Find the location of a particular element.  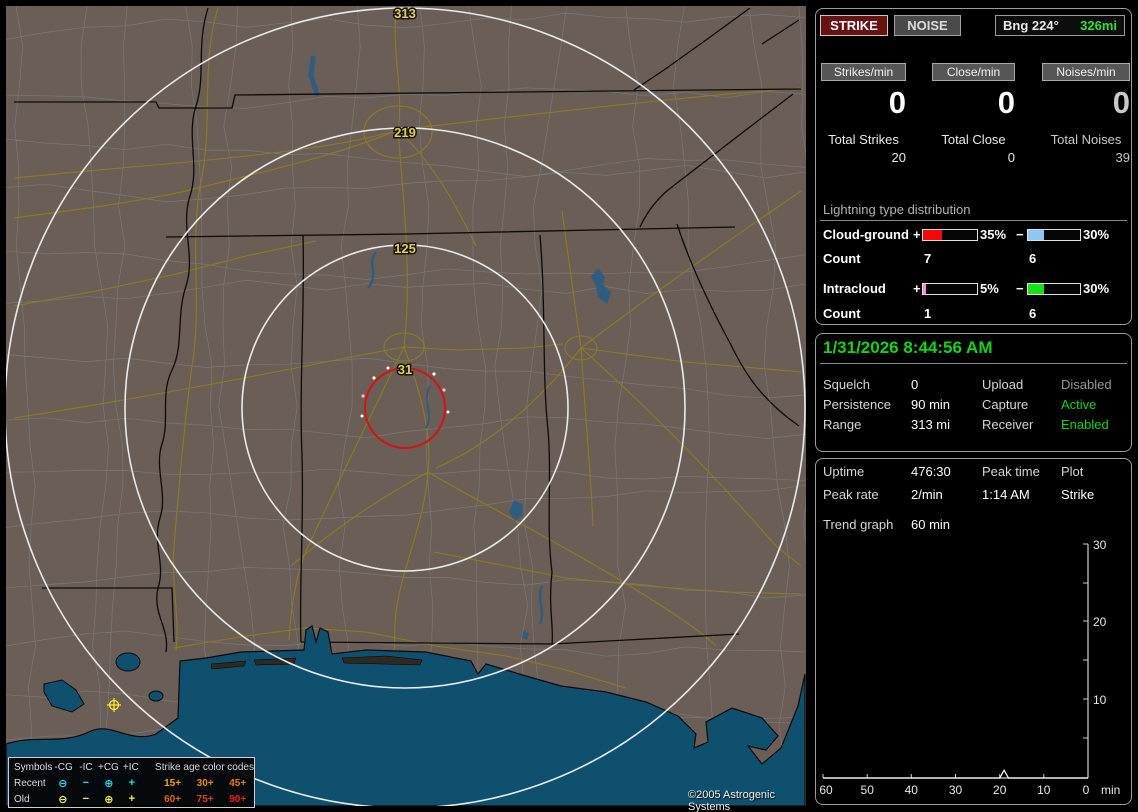

ic-minus-pct: 30% is located at coordinates (1096, 288).